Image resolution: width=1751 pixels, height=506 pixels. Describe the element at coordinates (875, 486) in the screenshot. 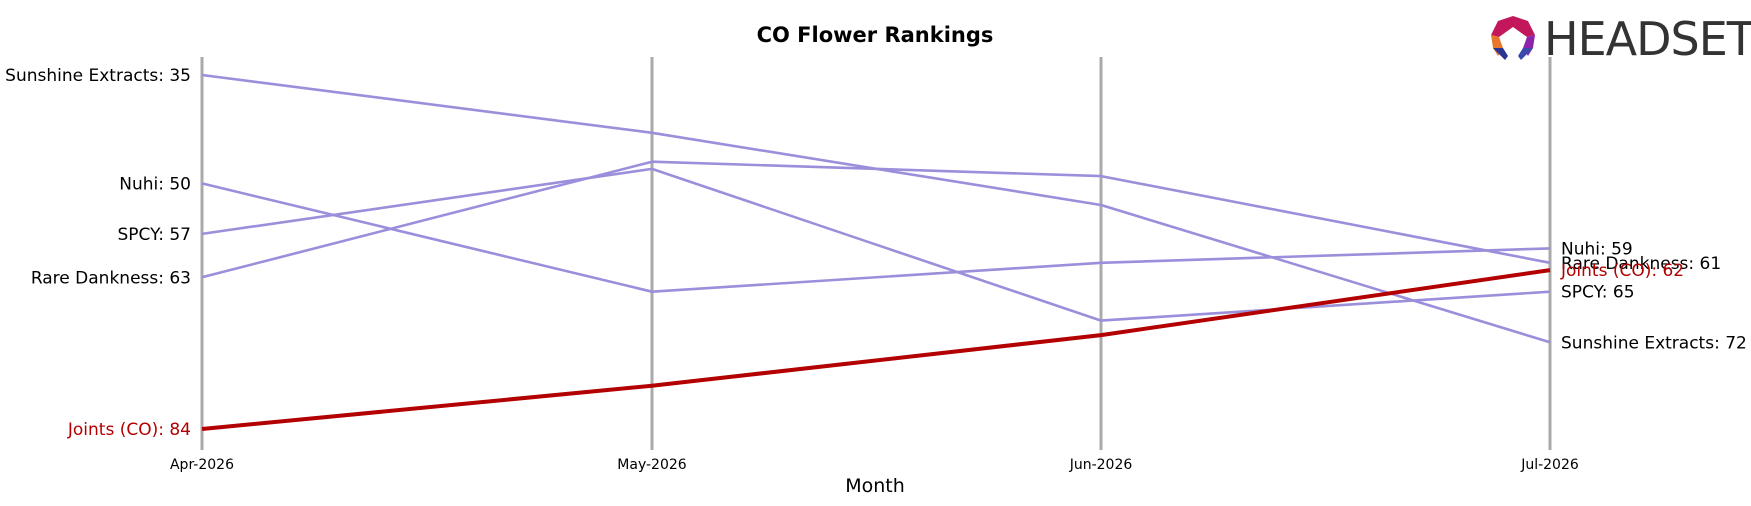

I see `x-axis-label: Month` at that location.